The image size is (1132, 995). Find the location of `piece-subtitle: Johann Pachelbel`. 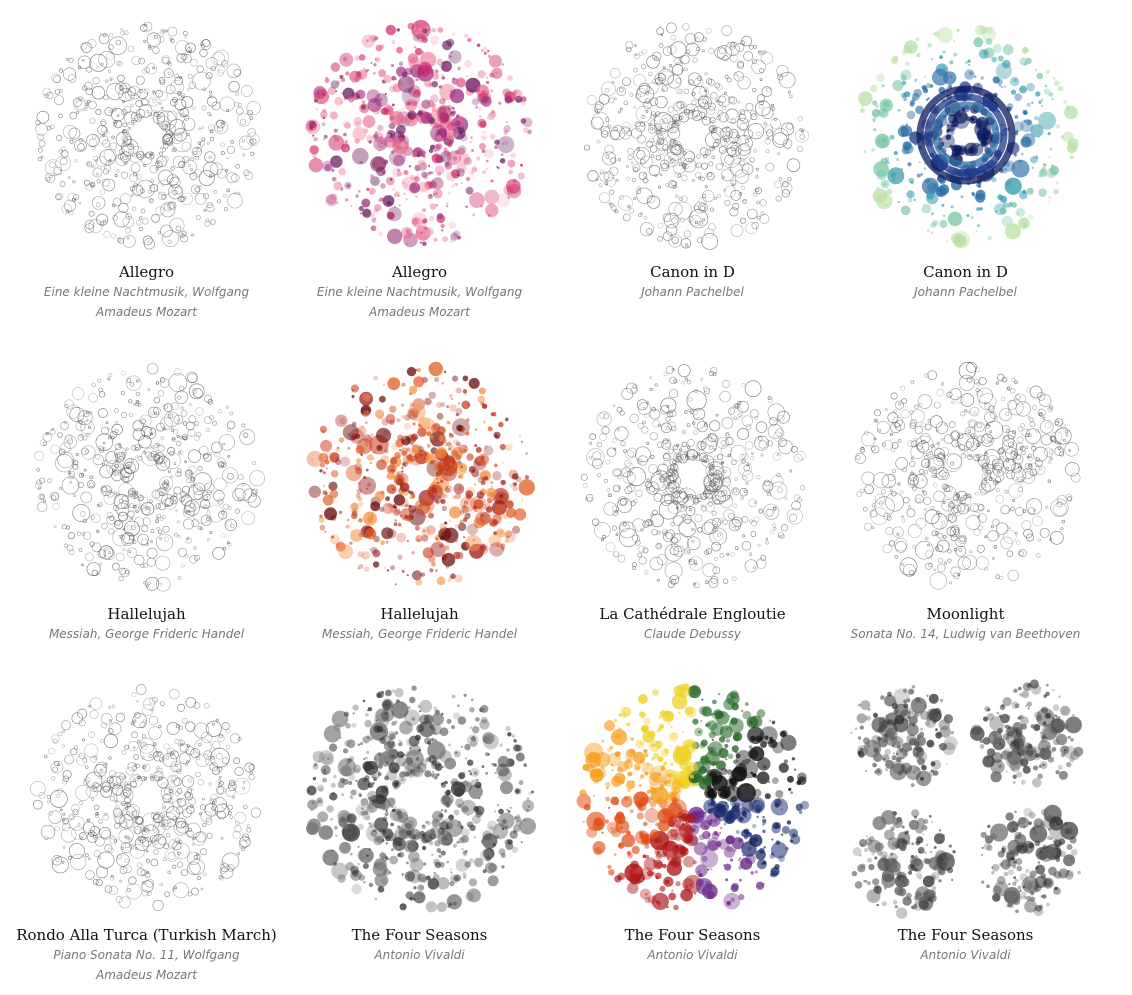

piece-subtitle: Johann Pachelbel is located at coordinates (692, 292).